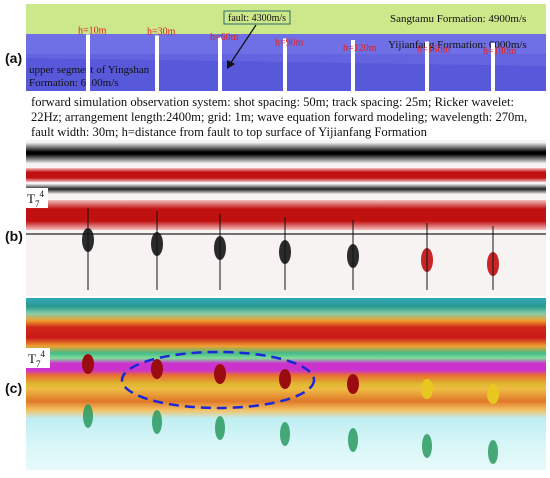  I want to click on yingshan-label-line2: Formation: 6100m/s, so click(74, 83).